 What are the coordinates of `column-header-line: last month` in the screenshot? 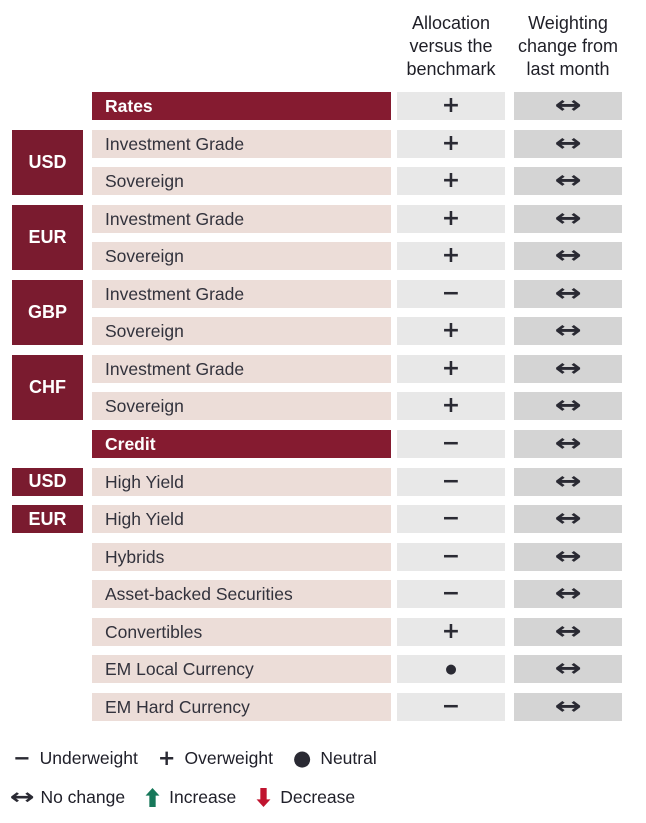 It's located at (568, 69).